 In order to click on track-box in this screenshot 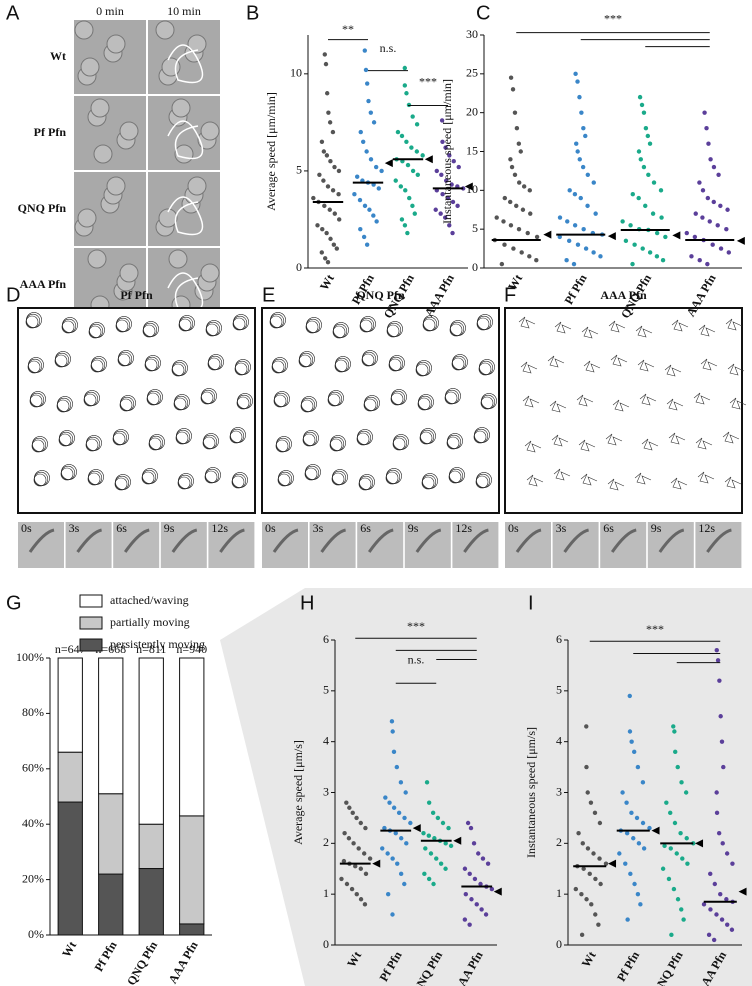, I will do `click(380, 410)`.